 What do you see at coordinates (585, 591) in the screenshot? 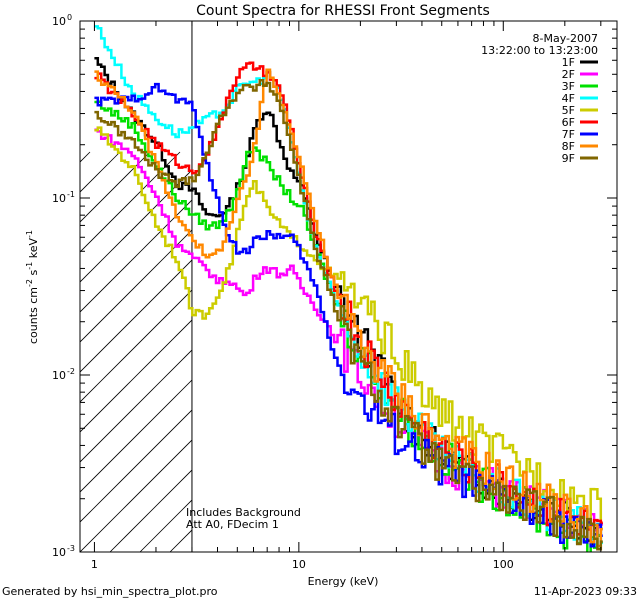
I see `footer-timestamp: 11-Apr-2023 09:33` at bounding box center [585, 591].